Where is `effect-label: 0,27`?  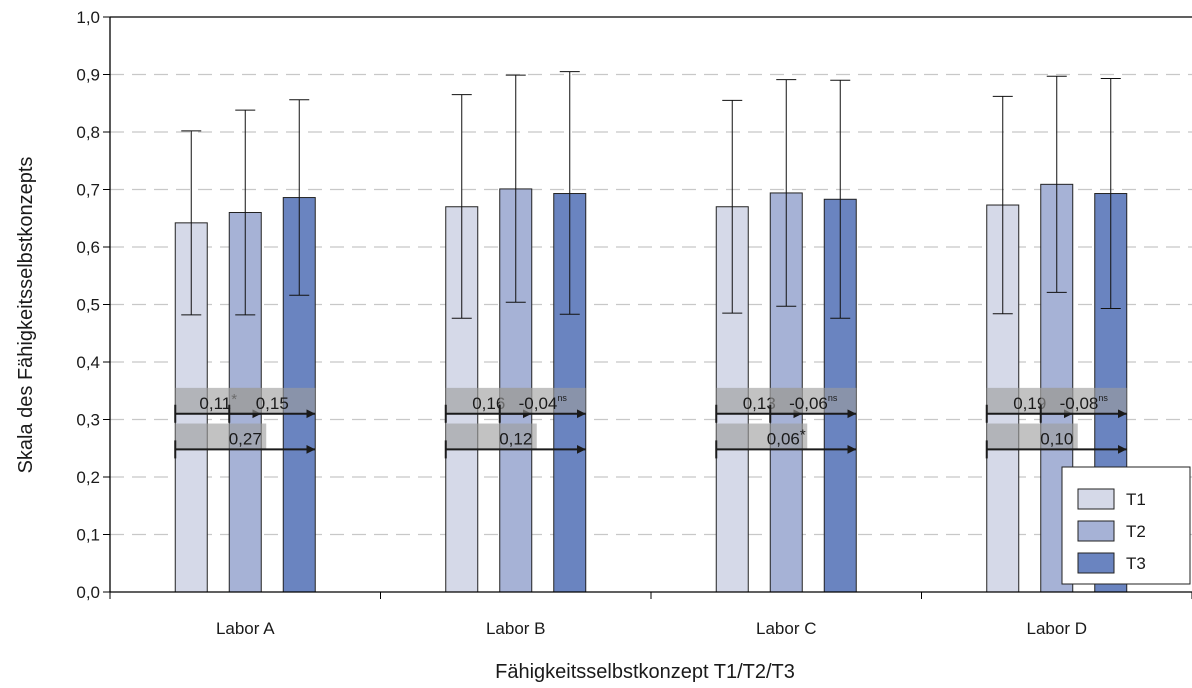 effect-label: 0,27 is located at coordinates (245, 438).